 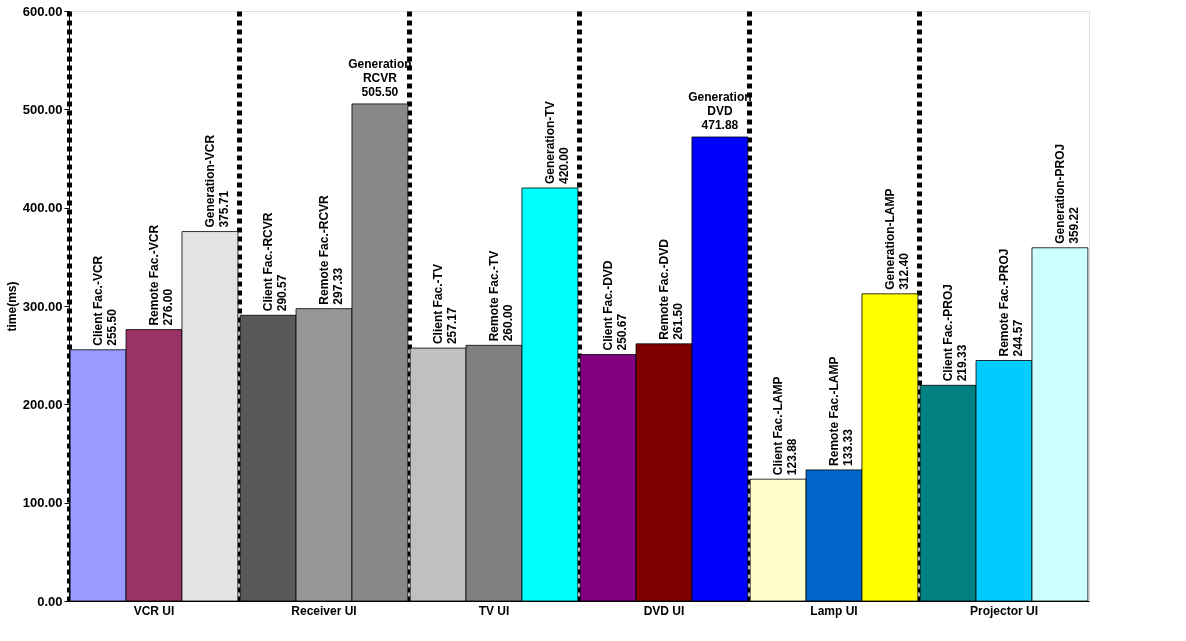 I want to click on y-tick-label: 200.00, so click(x=42, y=404).